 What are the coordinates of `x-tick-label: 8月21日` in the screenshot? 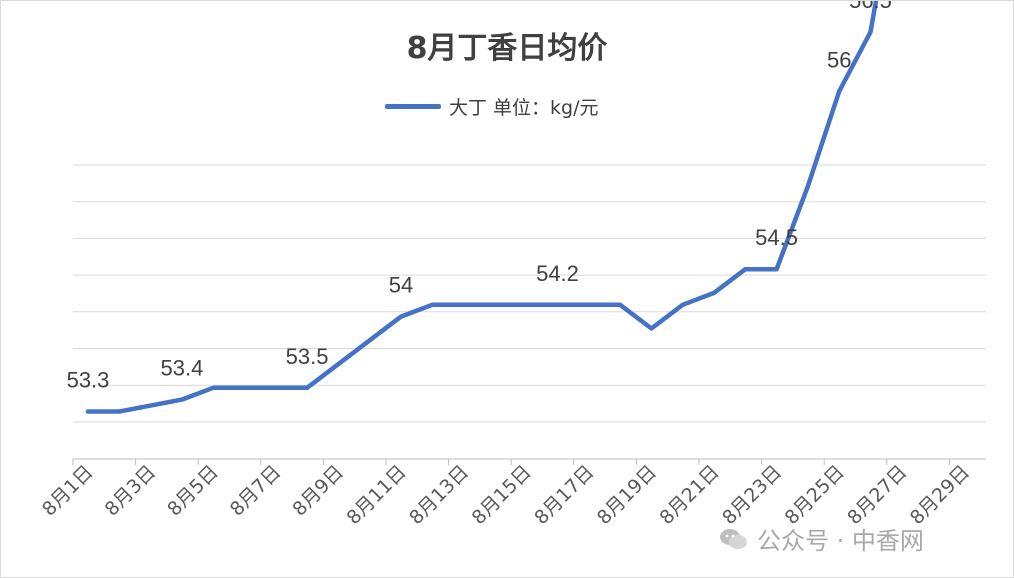 It's located at (689, 495).